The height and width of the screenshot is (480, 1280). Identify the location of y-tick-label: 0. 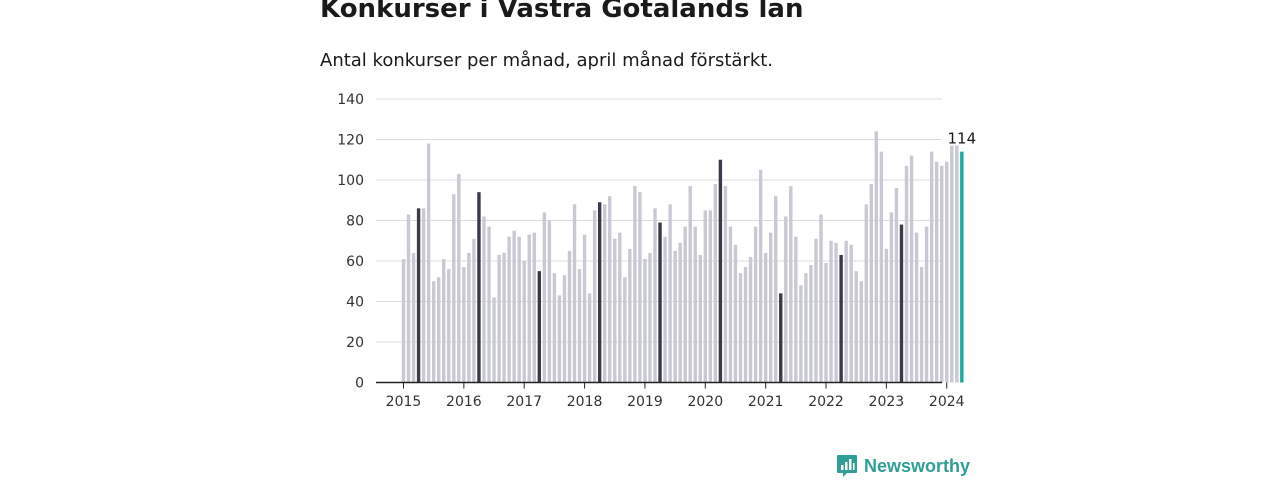
(359, 384).